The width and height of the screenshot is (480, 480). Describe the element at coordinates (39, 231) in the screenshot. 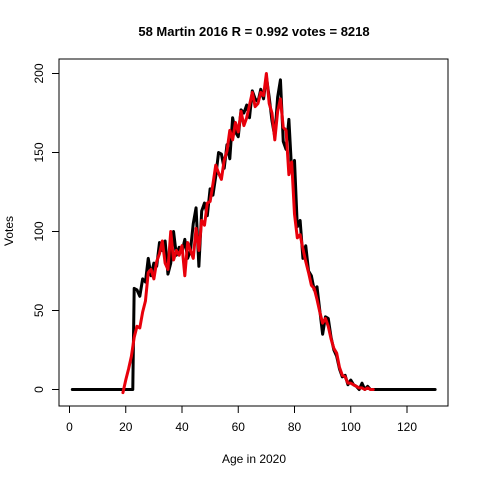

I see `y-tick-label: 100` at that location.